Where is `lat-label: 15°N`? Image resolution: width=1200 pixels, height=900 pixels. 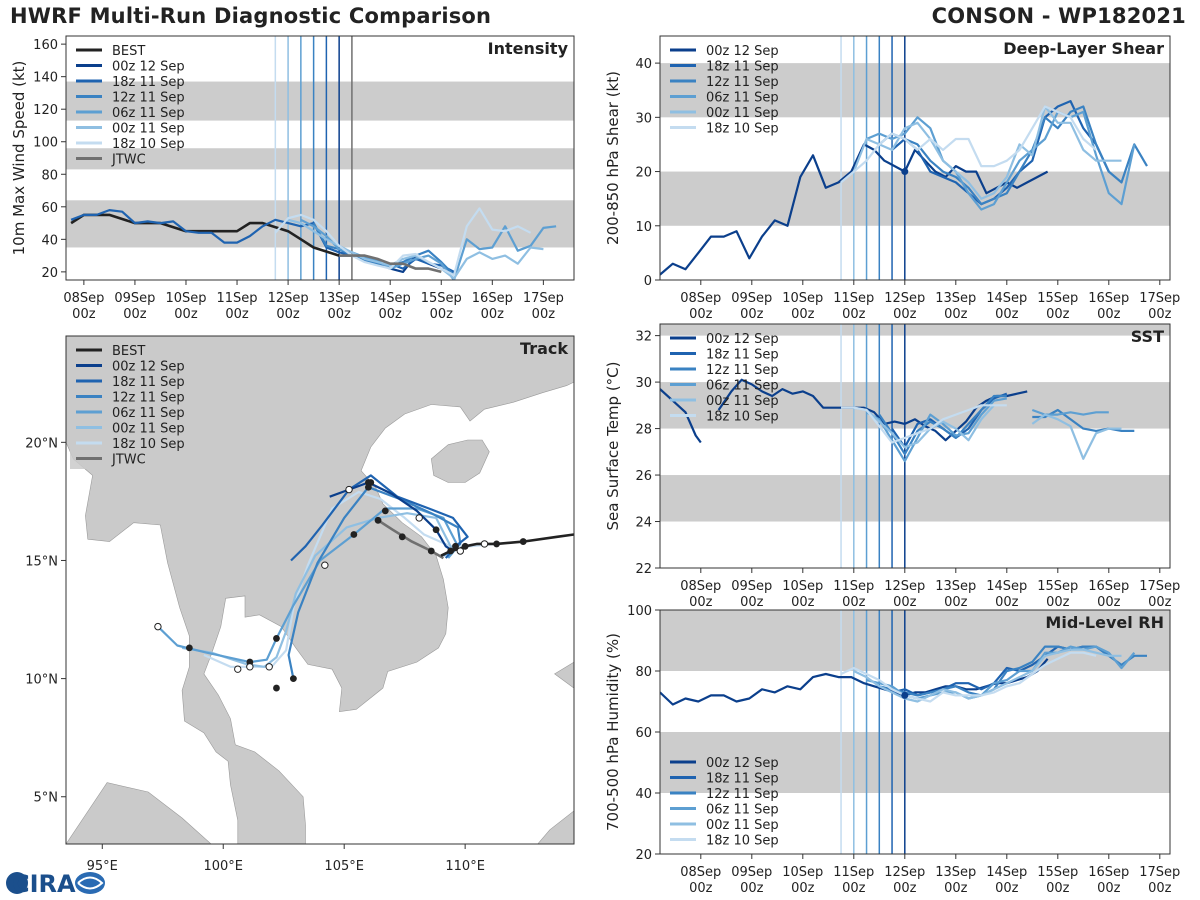
lat-label: 15°N is located at coordinates (41, 561).